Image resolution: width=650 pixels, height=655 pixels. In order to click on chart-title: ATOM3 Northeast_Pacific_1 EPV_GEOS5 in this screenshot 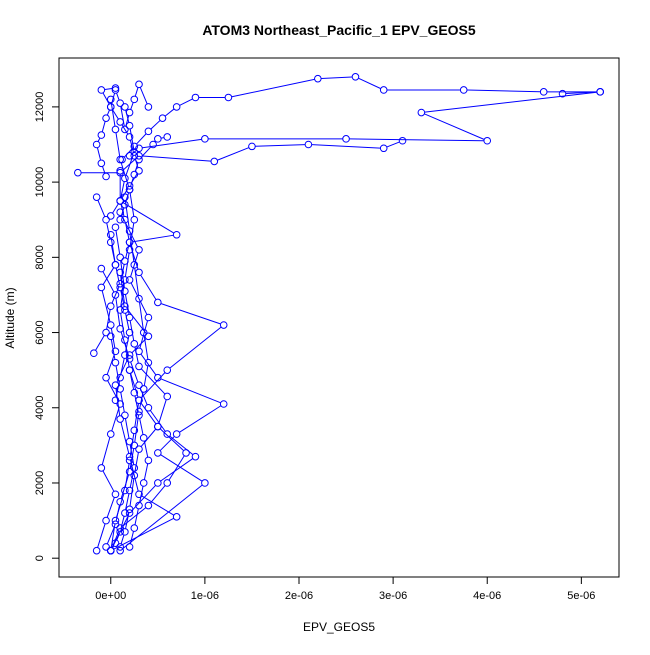, I will do `click(339, 30)`.